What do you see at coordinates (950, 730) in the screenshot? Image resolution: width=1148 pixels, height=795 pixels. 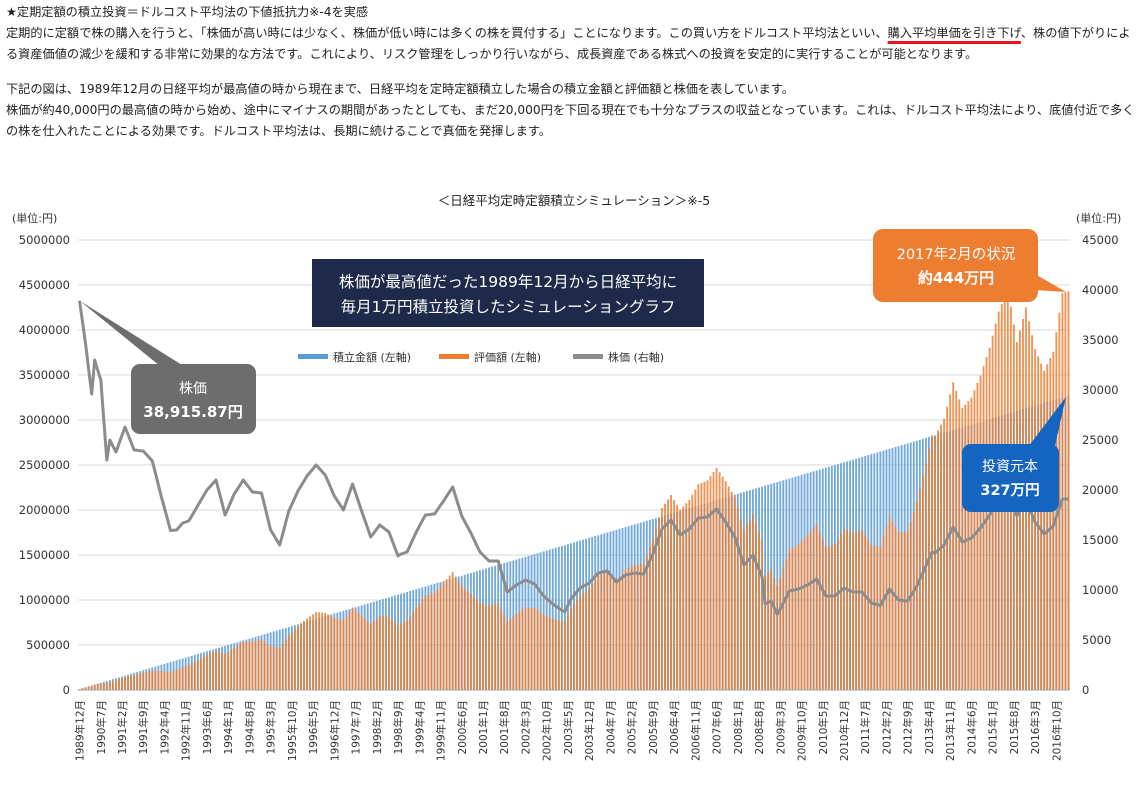 I see `x-axis-tick-label: 2013年11月` at bounding box center [950, 730].